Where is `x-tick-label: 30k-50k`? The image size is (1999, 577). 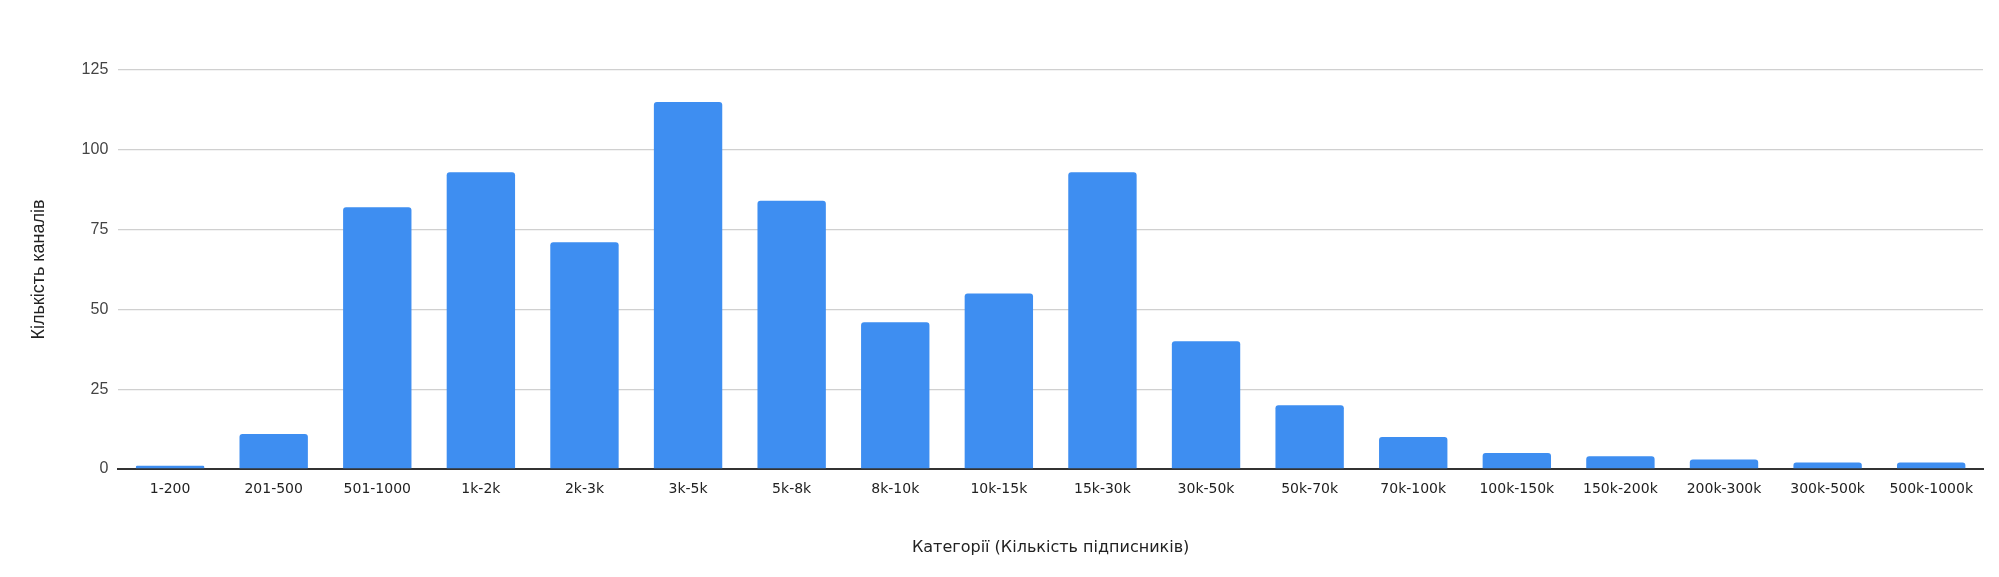 x-tick-label: 30k-50k is located at coordinates (1206, 488).